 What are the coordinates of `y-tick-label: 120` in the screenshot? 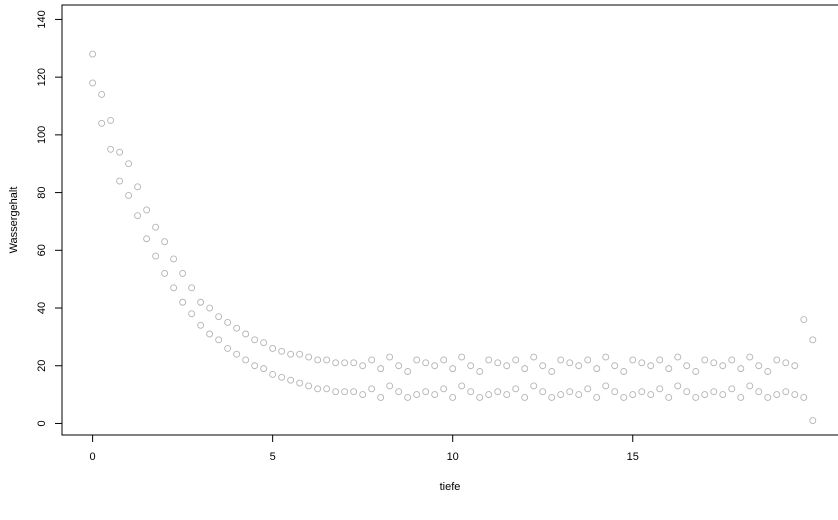 It's located at (42, 77).